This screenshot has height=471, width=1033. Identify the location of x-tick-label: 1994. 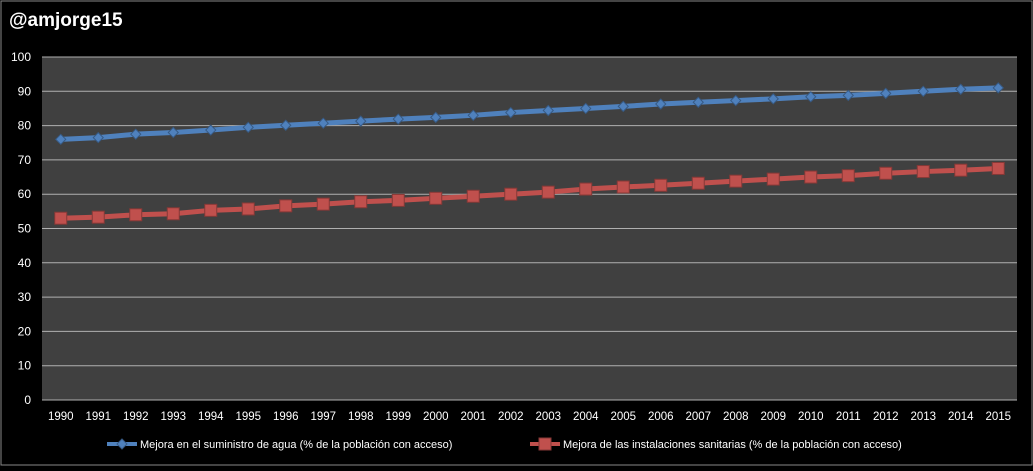
(211, 417).